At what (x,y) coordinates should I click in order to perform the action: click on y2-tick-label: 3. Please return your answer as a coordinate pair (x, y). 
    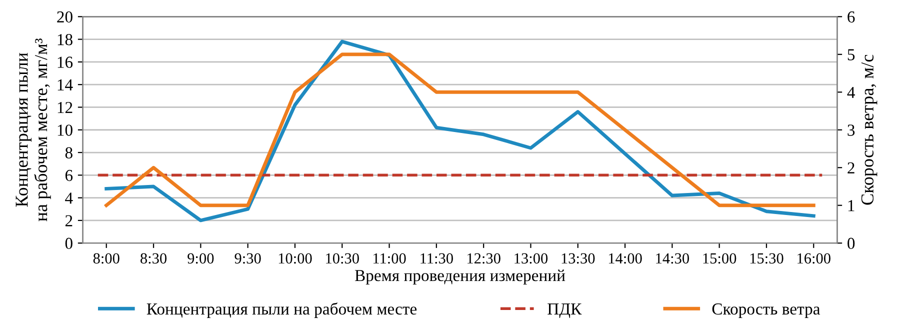
    Looking at the image, I should click on (851, 130).